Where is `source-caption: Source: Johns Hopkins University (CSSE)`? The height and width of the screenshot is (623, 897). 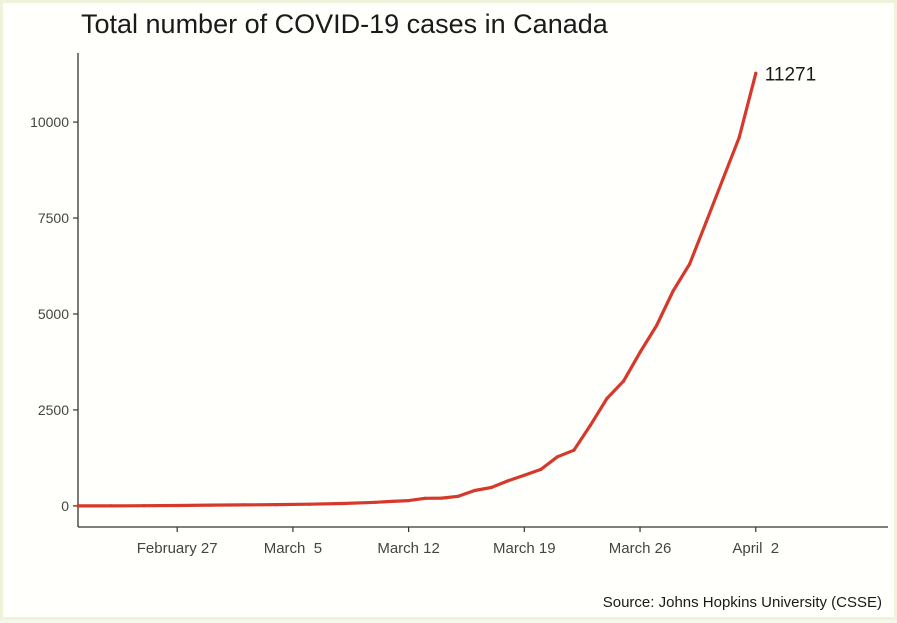
source-caption: Source: Johns Hopkins University (CSSE) is located at coordinates (742, 602).